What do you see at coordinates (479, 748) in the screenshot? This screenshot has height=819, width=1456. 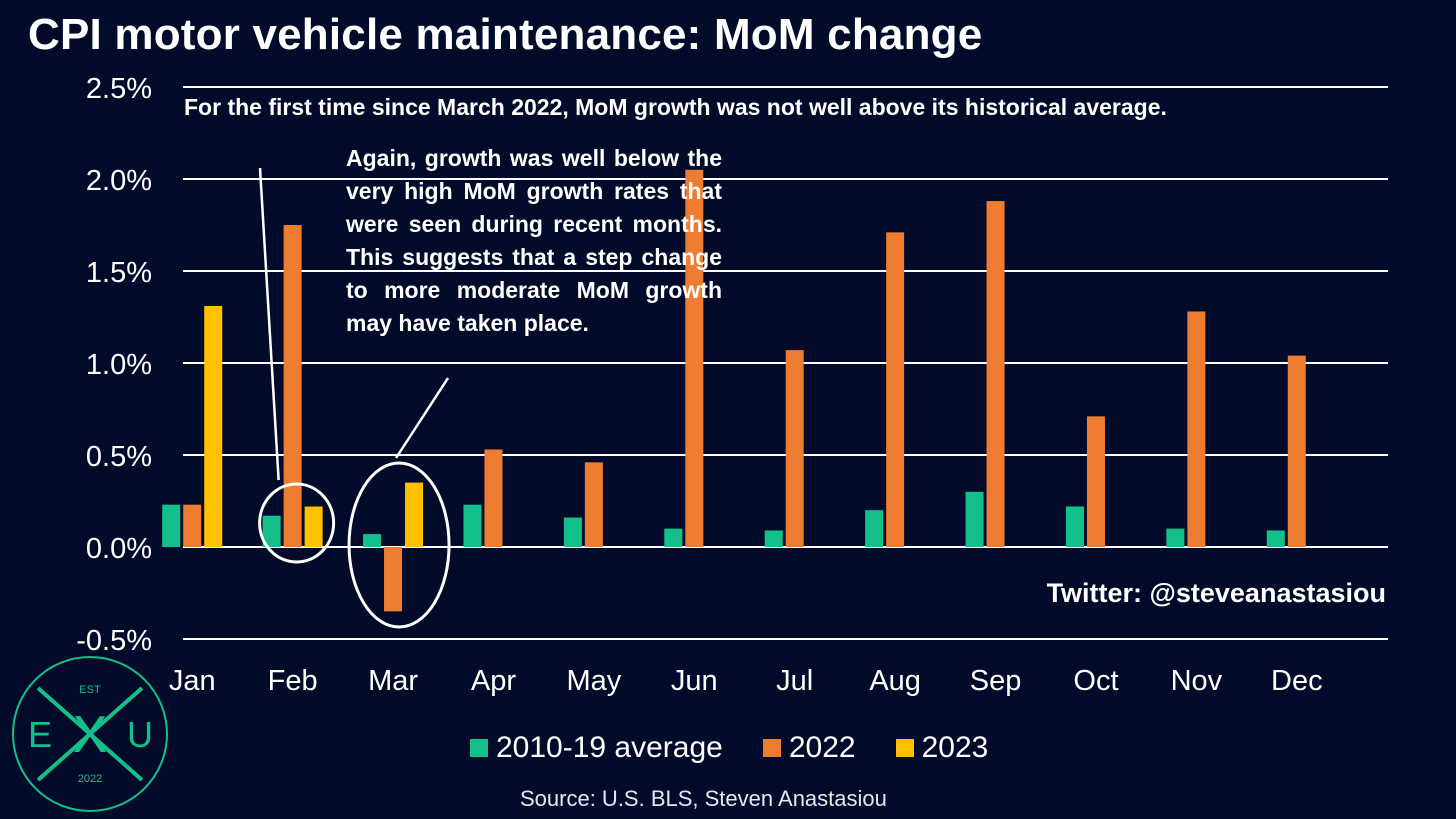 I see `legend-swatch-avg` at bounding box center [479, 748].